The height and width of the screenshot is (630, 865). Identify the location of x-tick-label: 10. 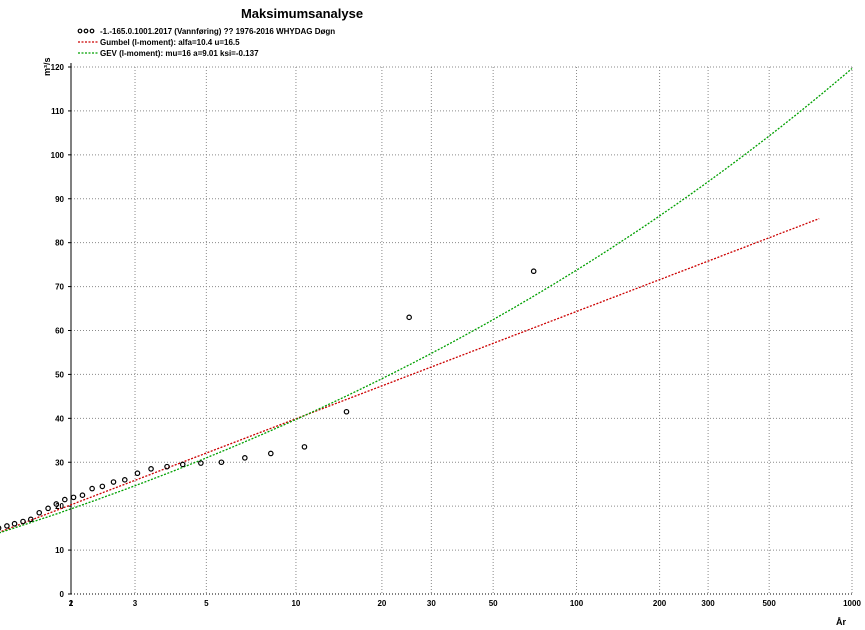
(295, 603).